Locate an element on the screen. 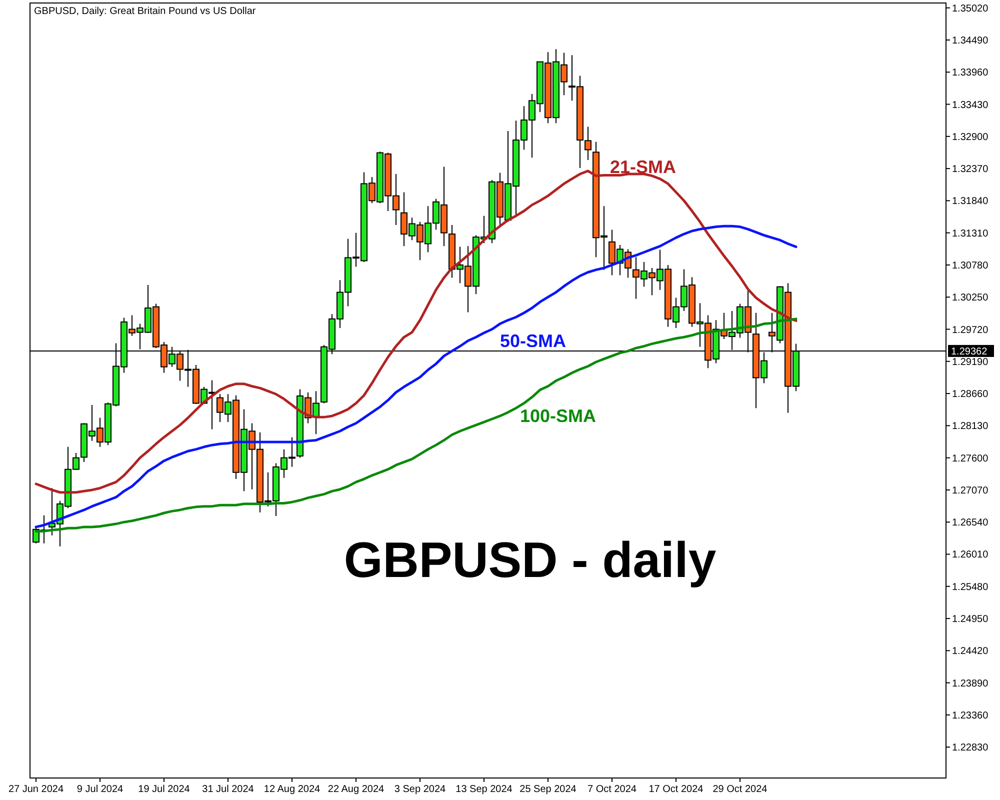 Image resolution: width=1000 pixels, height=800 pixels. y-tick-label: 1.32370 is located at coordinates (970, 170).